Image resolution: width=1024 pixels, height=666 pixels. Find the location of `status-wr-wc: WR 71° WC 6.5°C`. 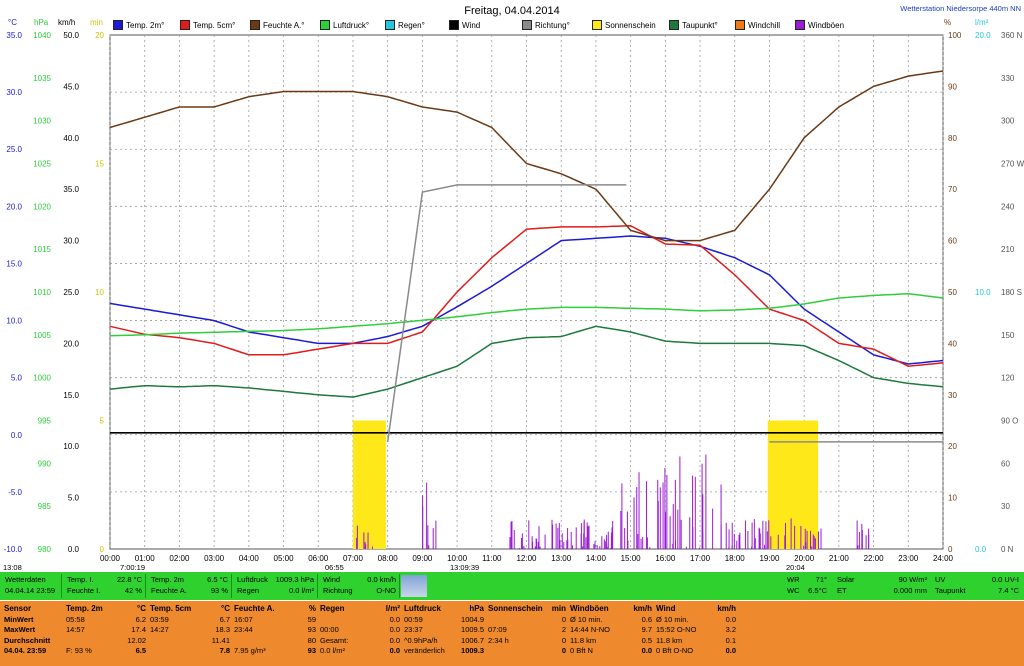

status-wr-wc: WR 71° WC 6.5°C is located at coordinates (807, 586).